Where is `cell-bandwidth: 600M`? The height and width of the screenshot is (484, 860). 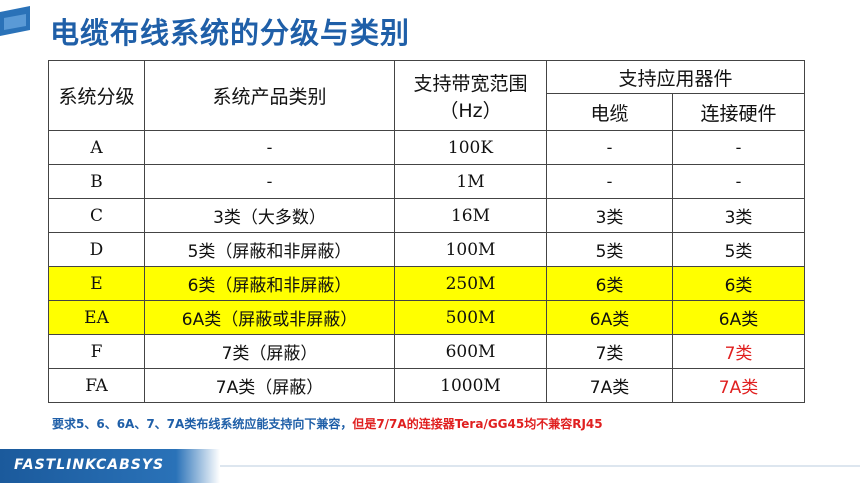 cell-bandwidth: 600M is located at coordinates (470, 351).